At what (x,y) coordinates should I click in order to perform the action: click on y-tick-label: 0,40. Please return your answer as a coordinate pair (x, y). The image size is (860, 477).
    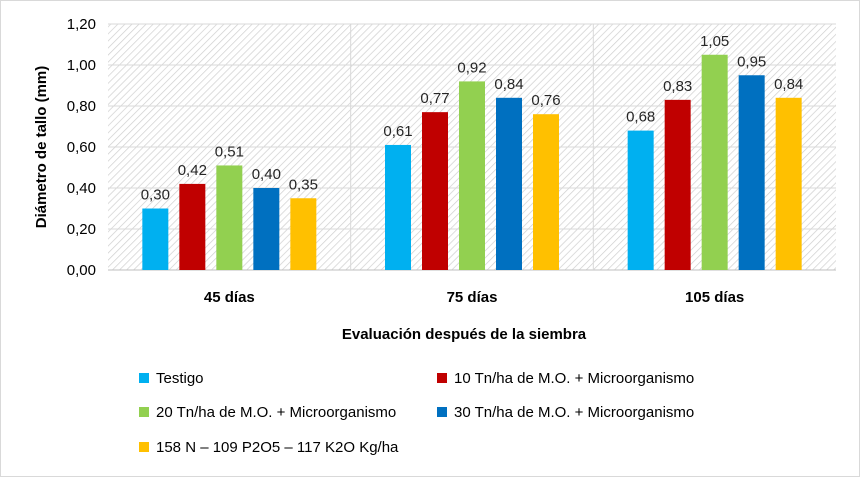
    Looking at the image, I should click on (81, 188).